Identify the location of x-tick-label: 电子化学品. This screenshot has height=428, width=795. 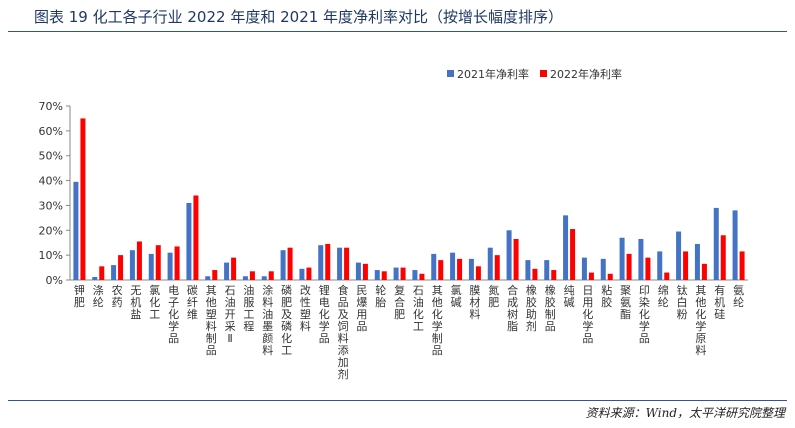
(173, 314).